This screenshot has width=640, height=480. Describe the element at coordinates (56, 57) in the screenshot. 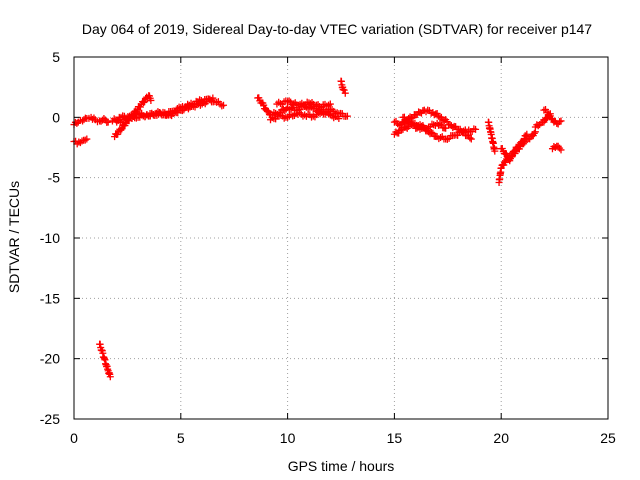

I see `y-tick-label: 5` at that location.